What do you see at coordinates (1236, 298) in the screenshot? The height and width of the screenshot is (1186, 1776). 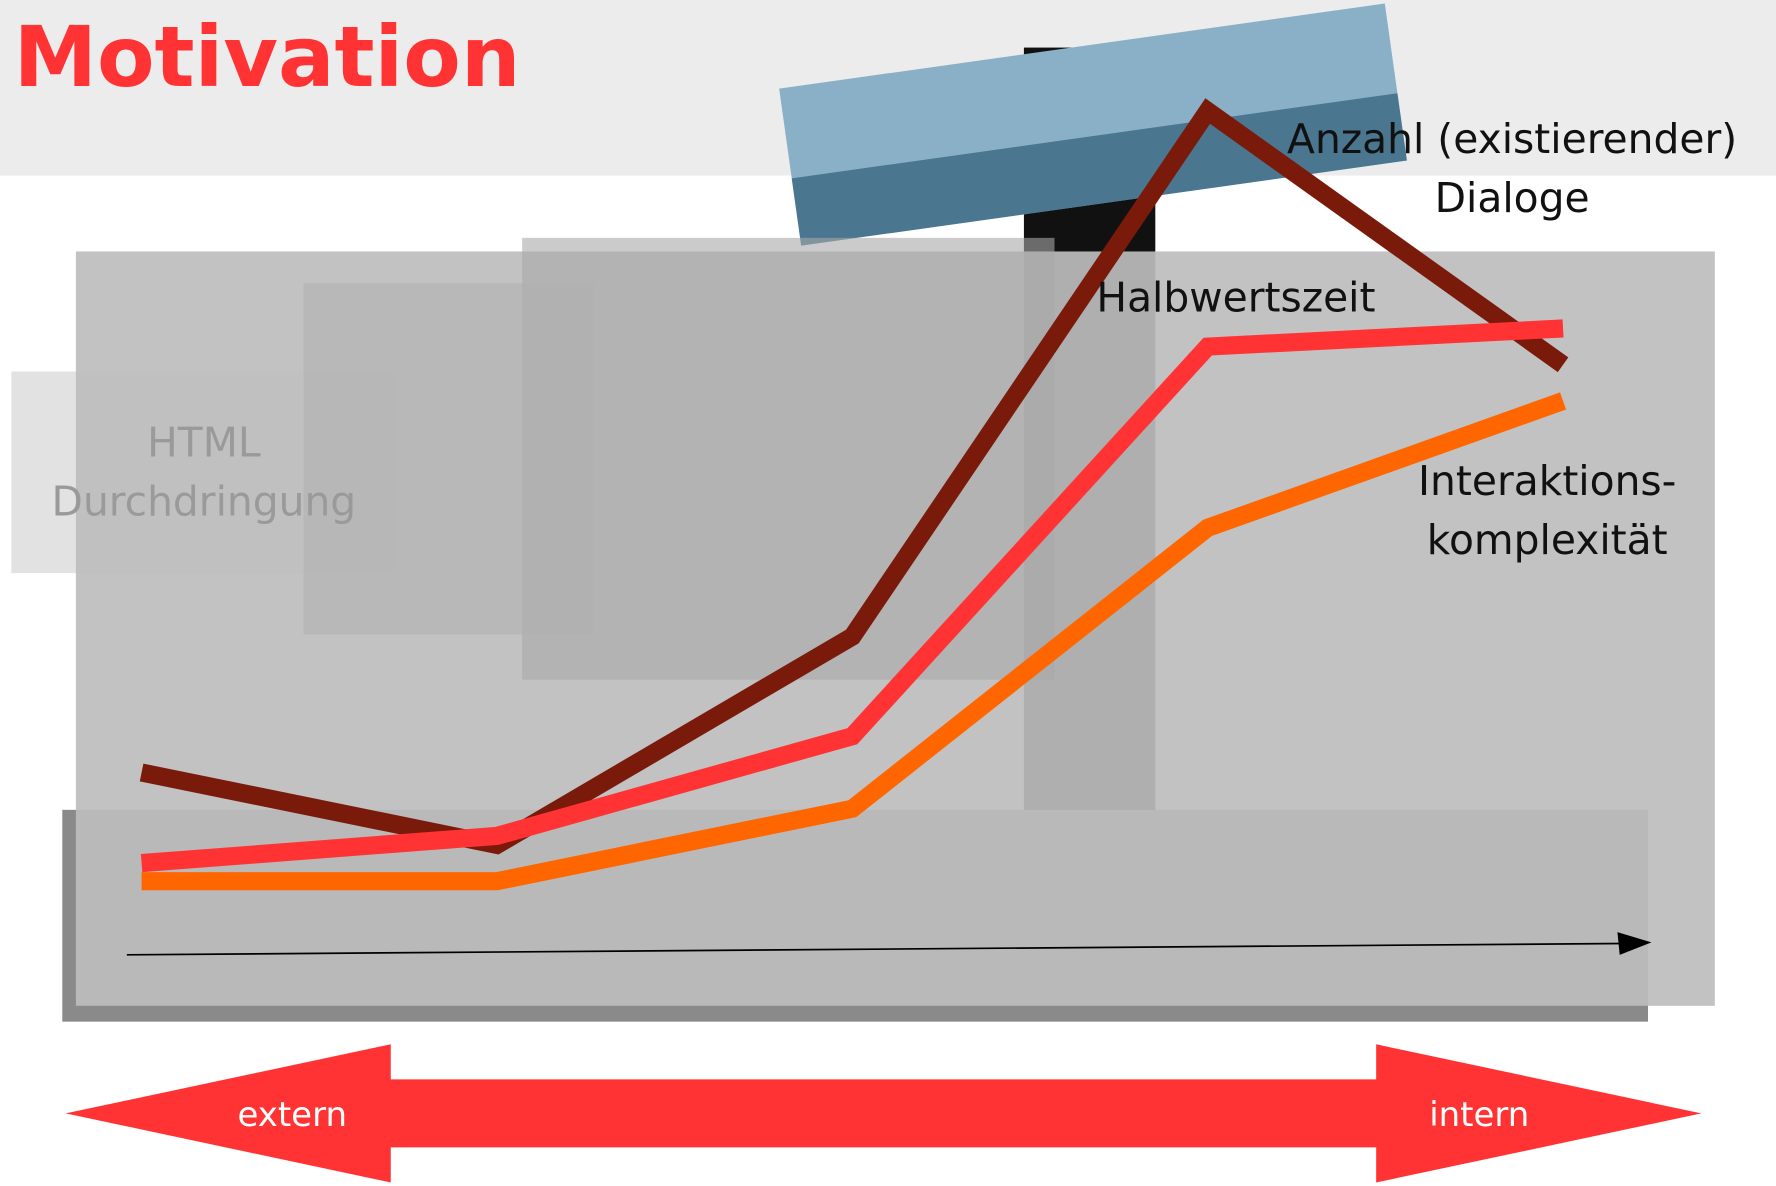 I see `series-label: Halbwertszeit` at bounding box center [1236, 298].